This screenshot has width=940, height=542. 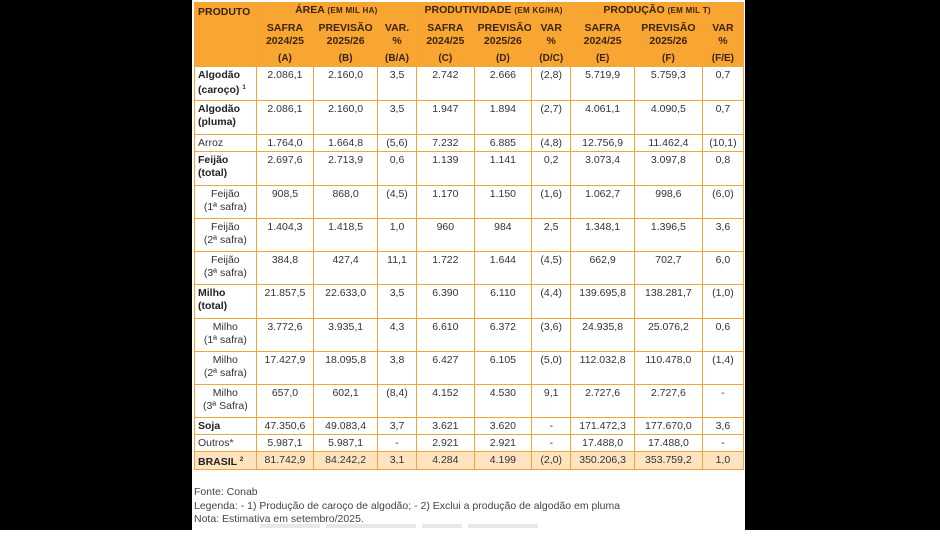 I want to click on table-cell: 3.935,1, so click(x=345, y=335).